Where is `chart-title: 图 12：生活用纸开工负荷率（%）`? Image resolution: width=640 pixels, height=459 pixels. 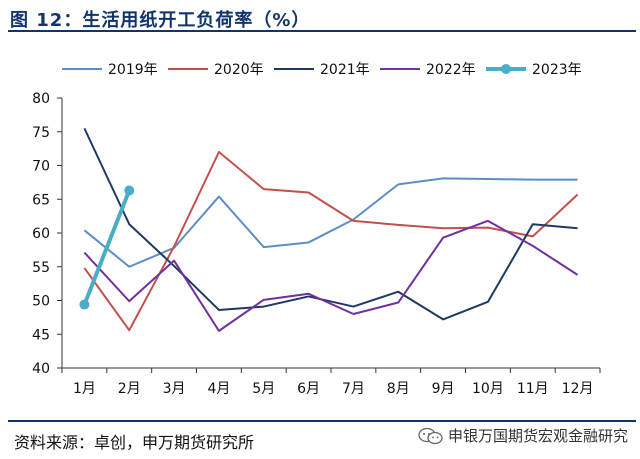
chart-title: 图 12：生活用纸开工负荷率（%） is located at coordinates (160, 20).